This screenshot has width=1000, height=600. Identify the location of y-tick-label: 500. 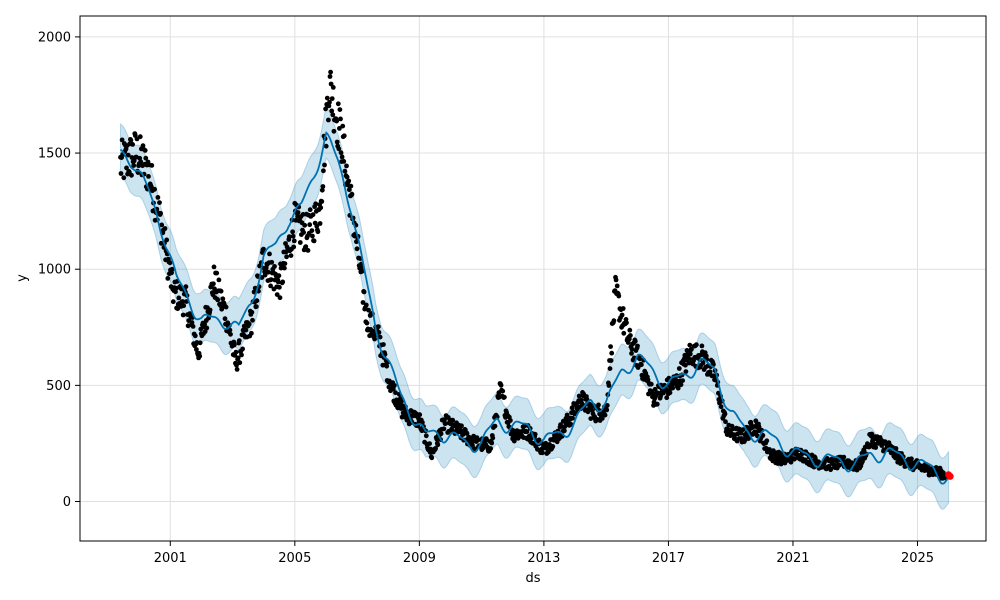
(58, 386).